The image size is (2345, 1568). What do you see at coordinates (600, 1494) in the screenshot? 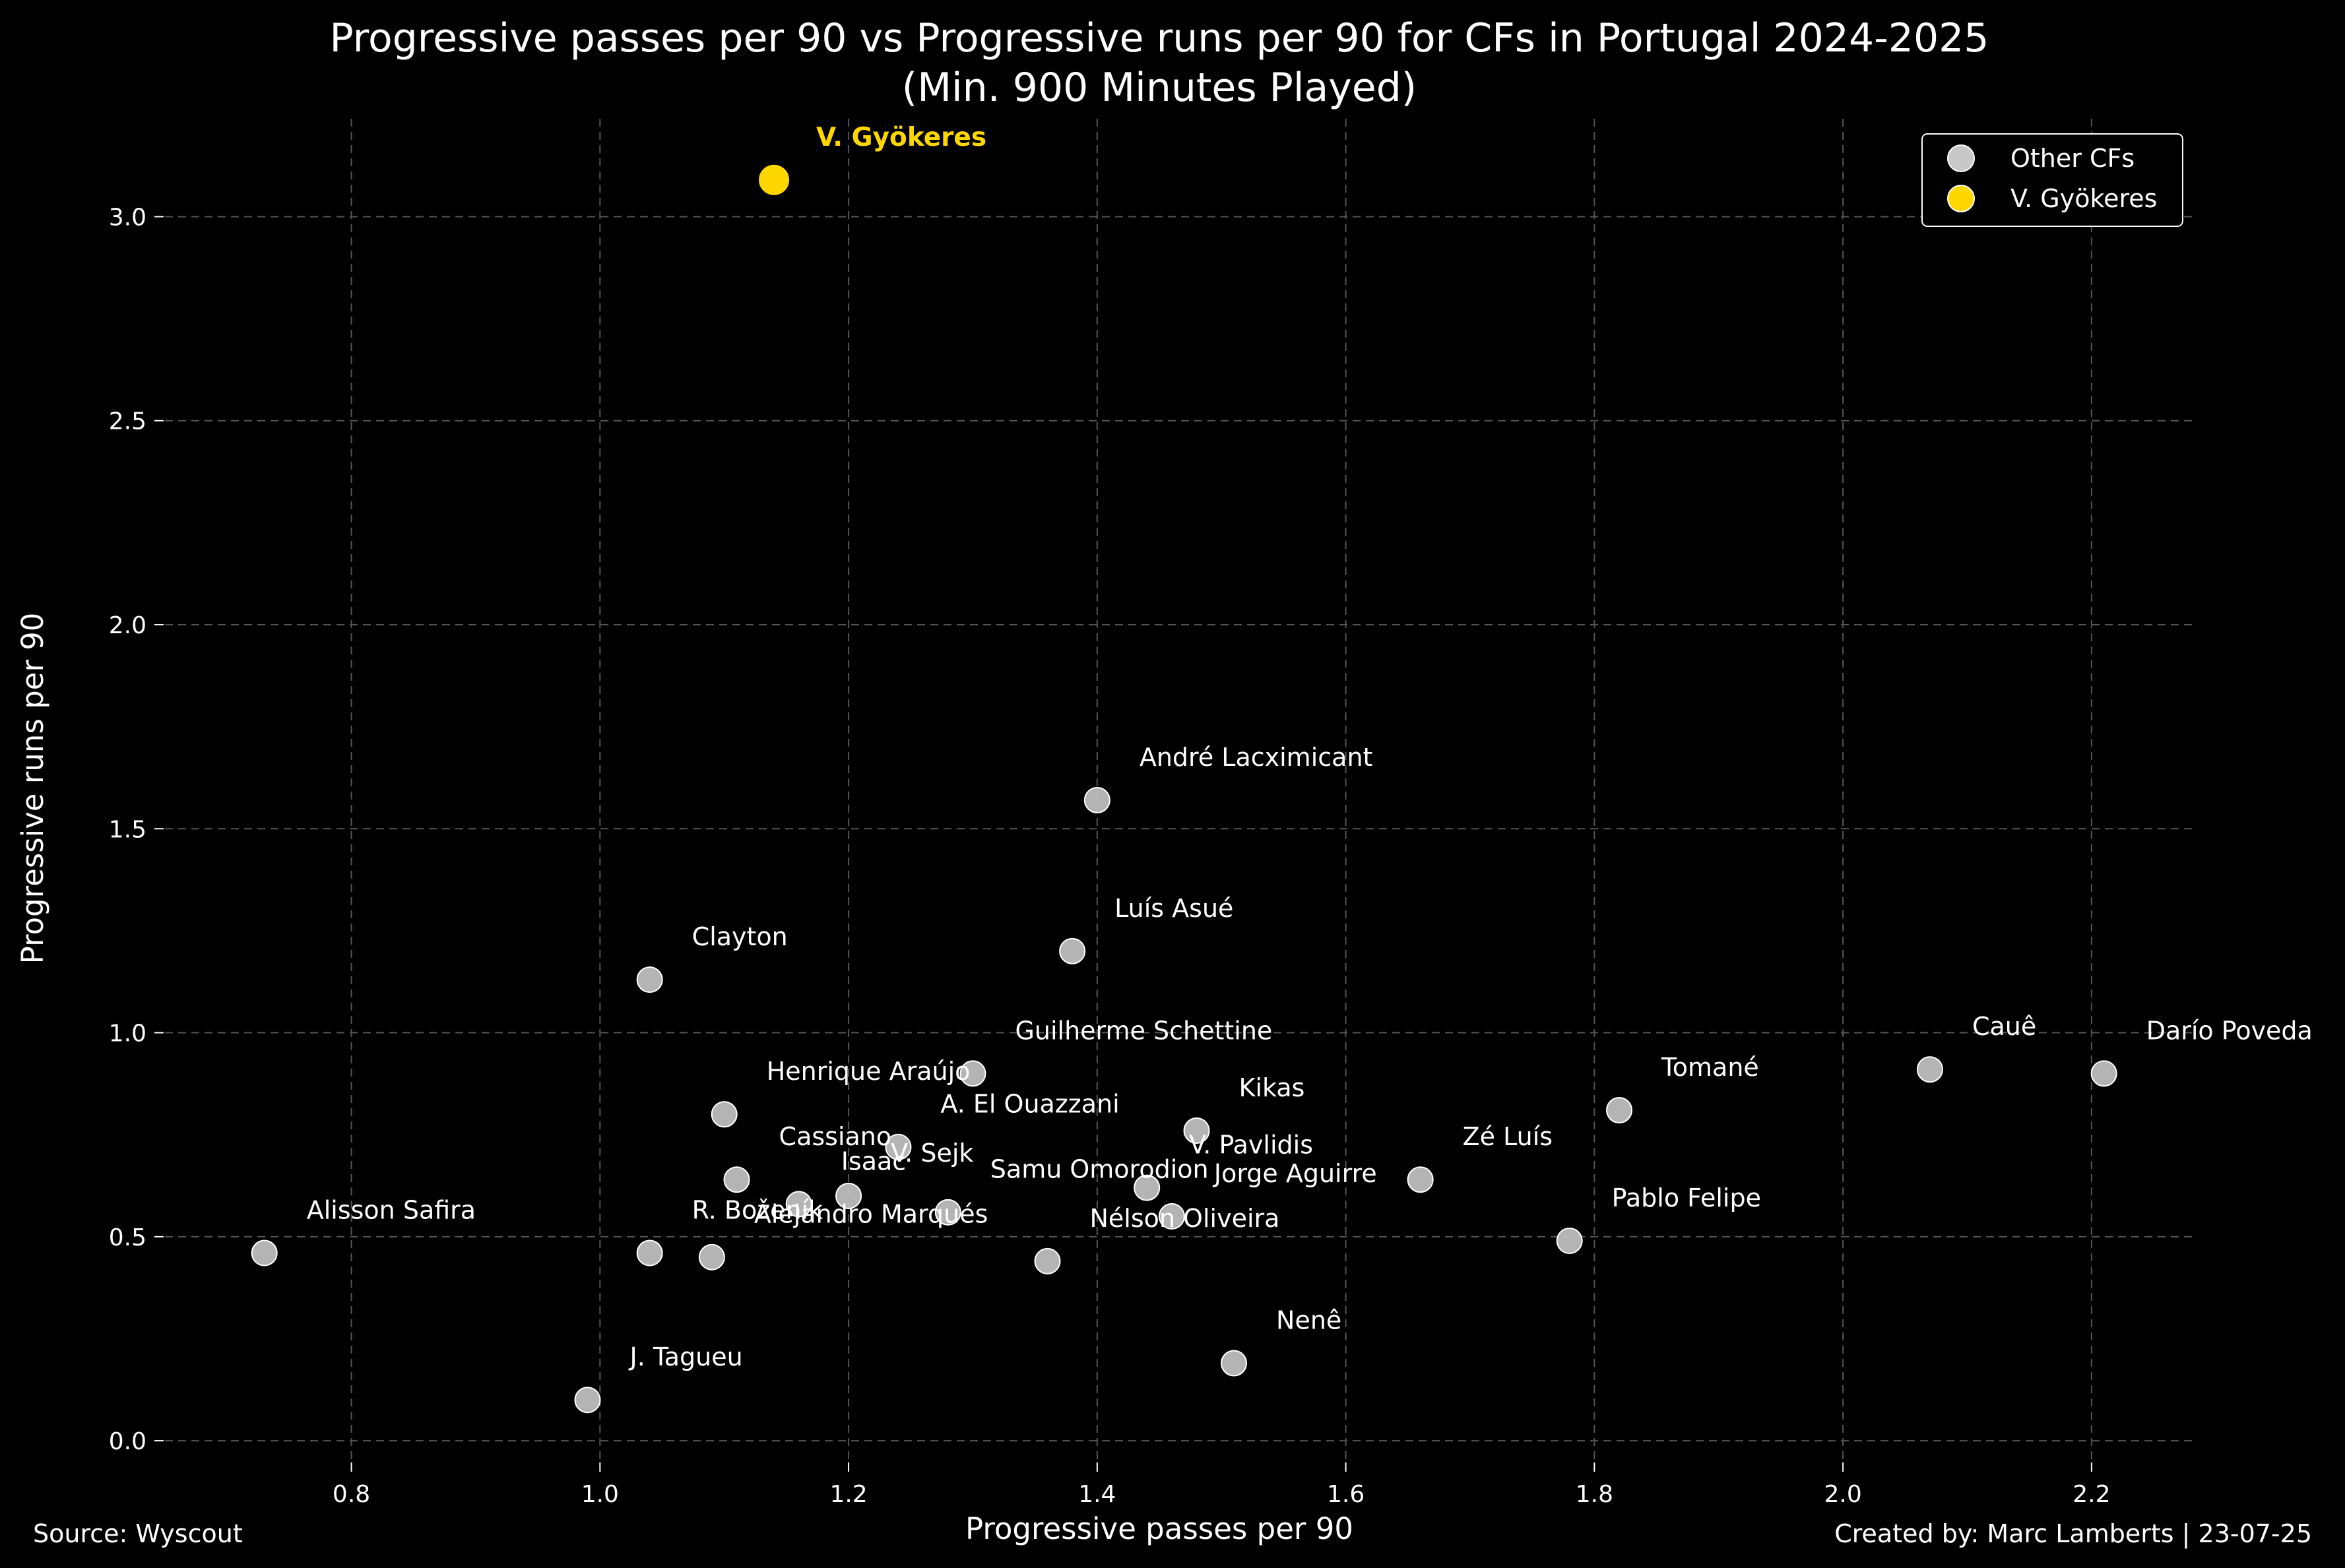
I see `x-tick-label: 1.0` at bounding box center [600, 1494].